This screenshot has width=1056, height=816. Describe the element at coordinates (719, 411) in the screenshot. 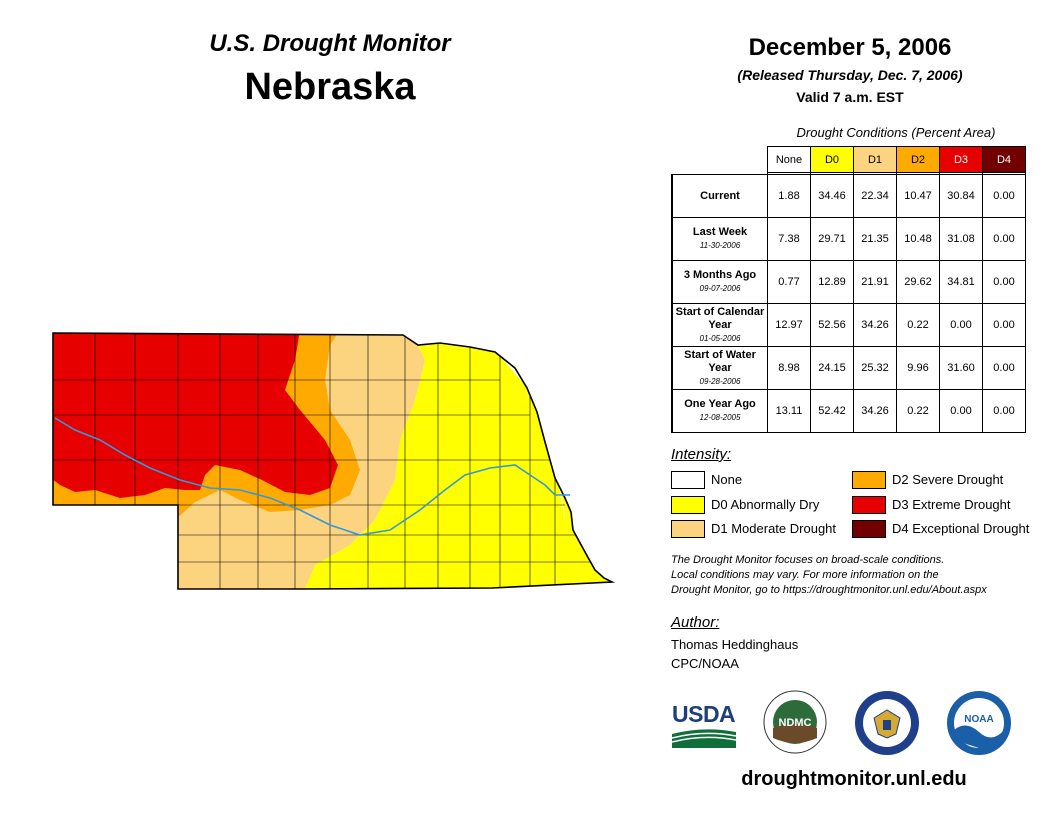

I see `row-label: One Year Ago 12-08-2005` at that location.